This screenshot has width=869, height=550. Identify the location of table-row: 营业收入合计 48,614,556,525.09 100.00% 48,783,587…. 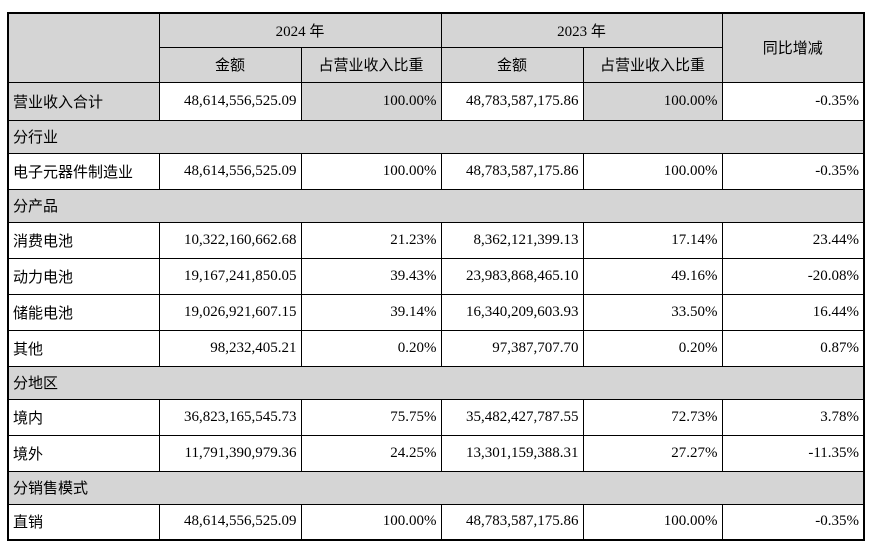
(436, 101).